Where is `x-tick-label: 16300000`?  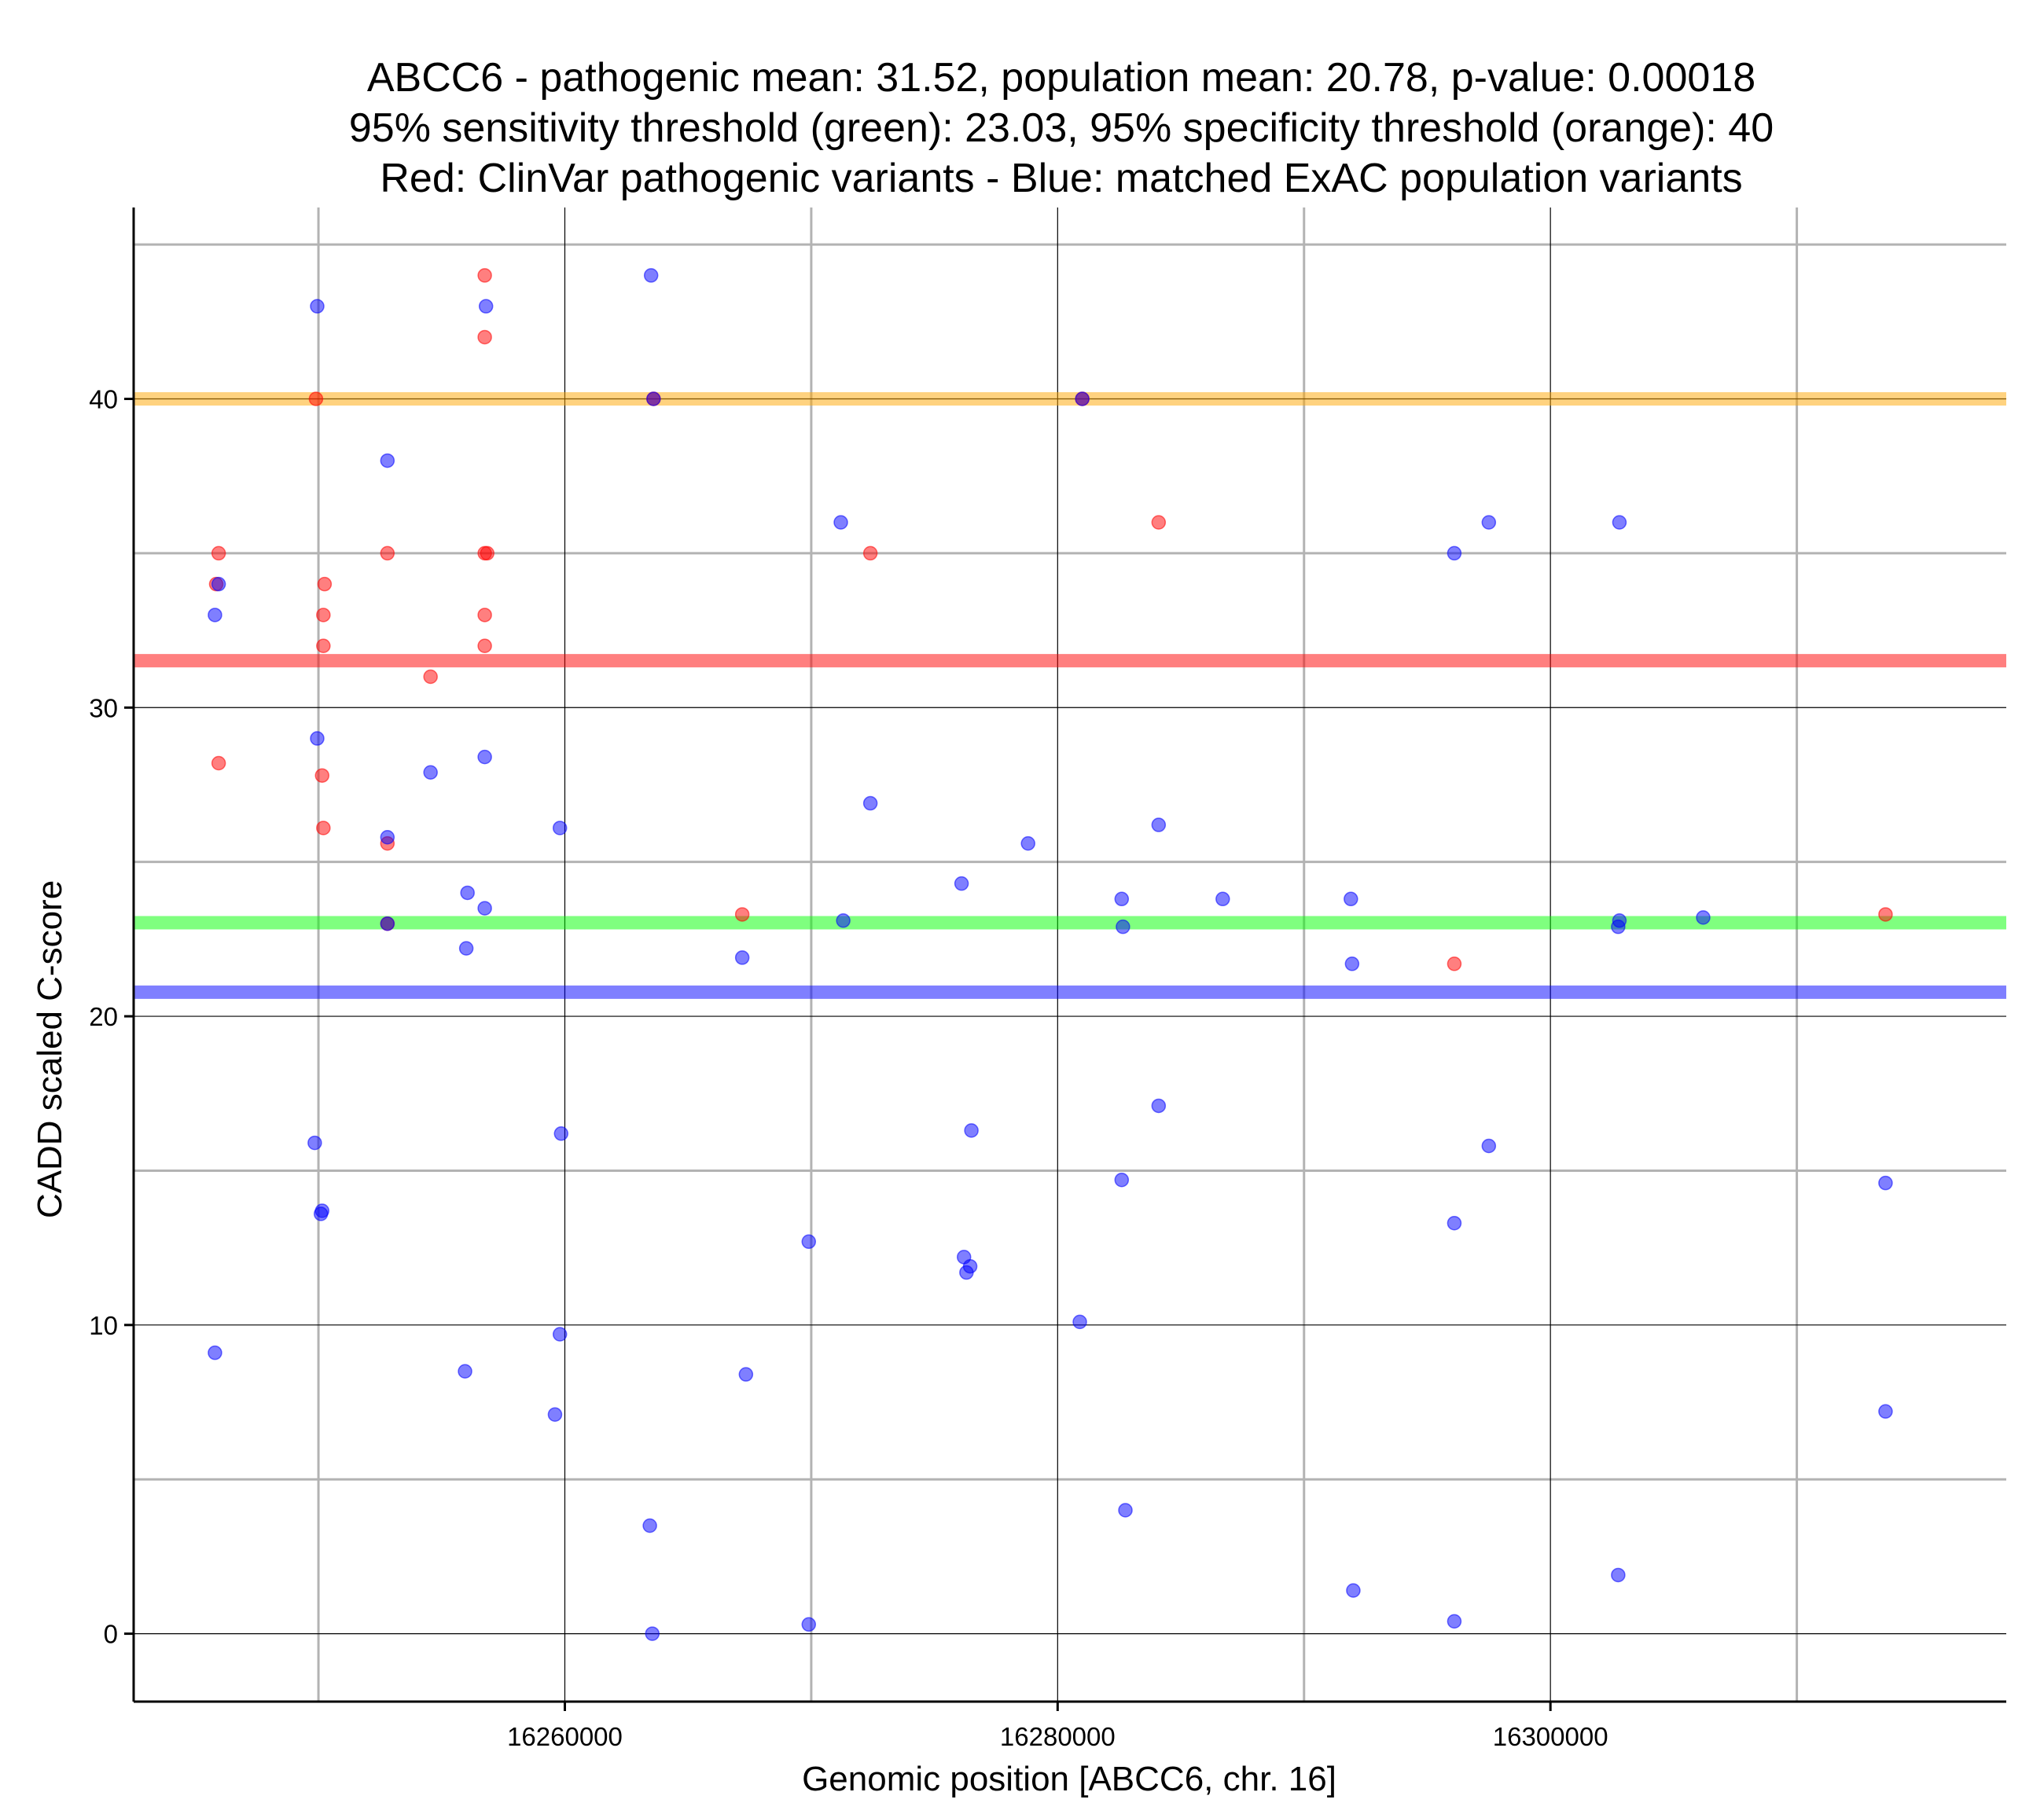
x-tick-label: 16300000 is located at coordinates (1551, 1736).